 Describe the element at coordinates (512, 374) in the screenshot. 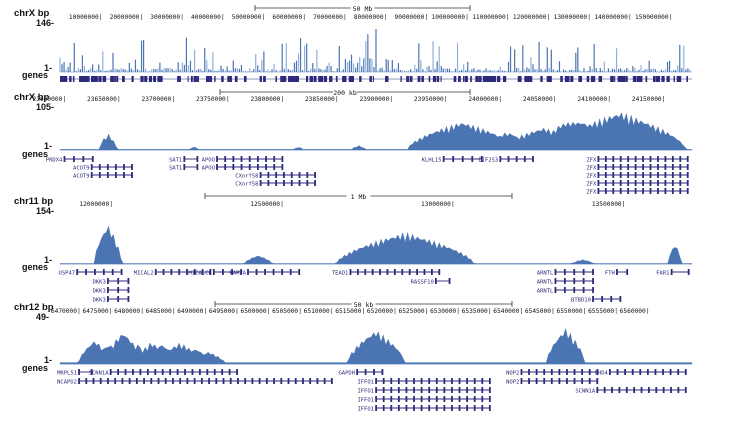

I see `gene-label: NOP2` at that location.